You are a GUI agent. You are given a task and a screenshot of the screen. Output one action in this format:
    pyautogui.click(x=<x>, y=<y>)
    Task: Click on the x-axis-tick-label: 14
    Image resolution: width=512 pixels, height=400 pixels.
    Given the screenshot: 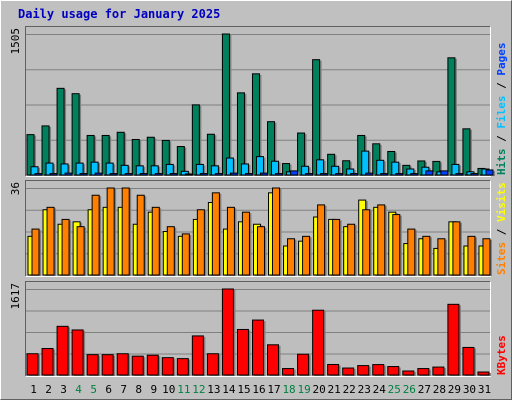 What is the action you would take?
    pyautogui.click(x=229, y=389)
    